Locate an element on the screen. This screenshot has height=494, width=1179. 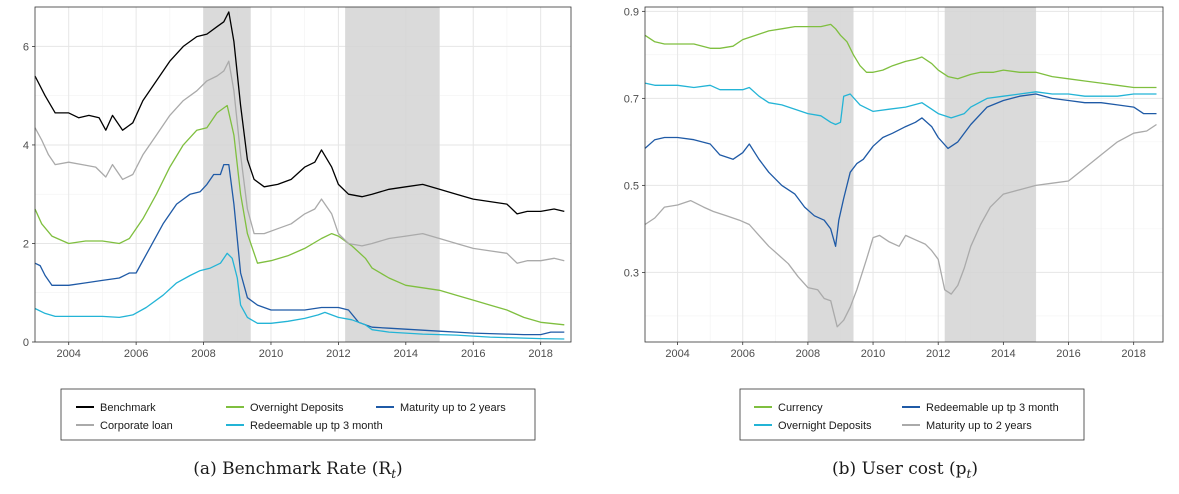
series-line-currency is located at coordinates (900, 56).